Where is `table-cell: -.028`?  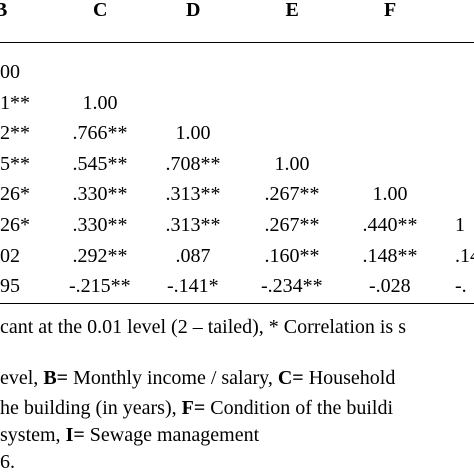 table-cell: -.028 is located at coordinates (390, 286).